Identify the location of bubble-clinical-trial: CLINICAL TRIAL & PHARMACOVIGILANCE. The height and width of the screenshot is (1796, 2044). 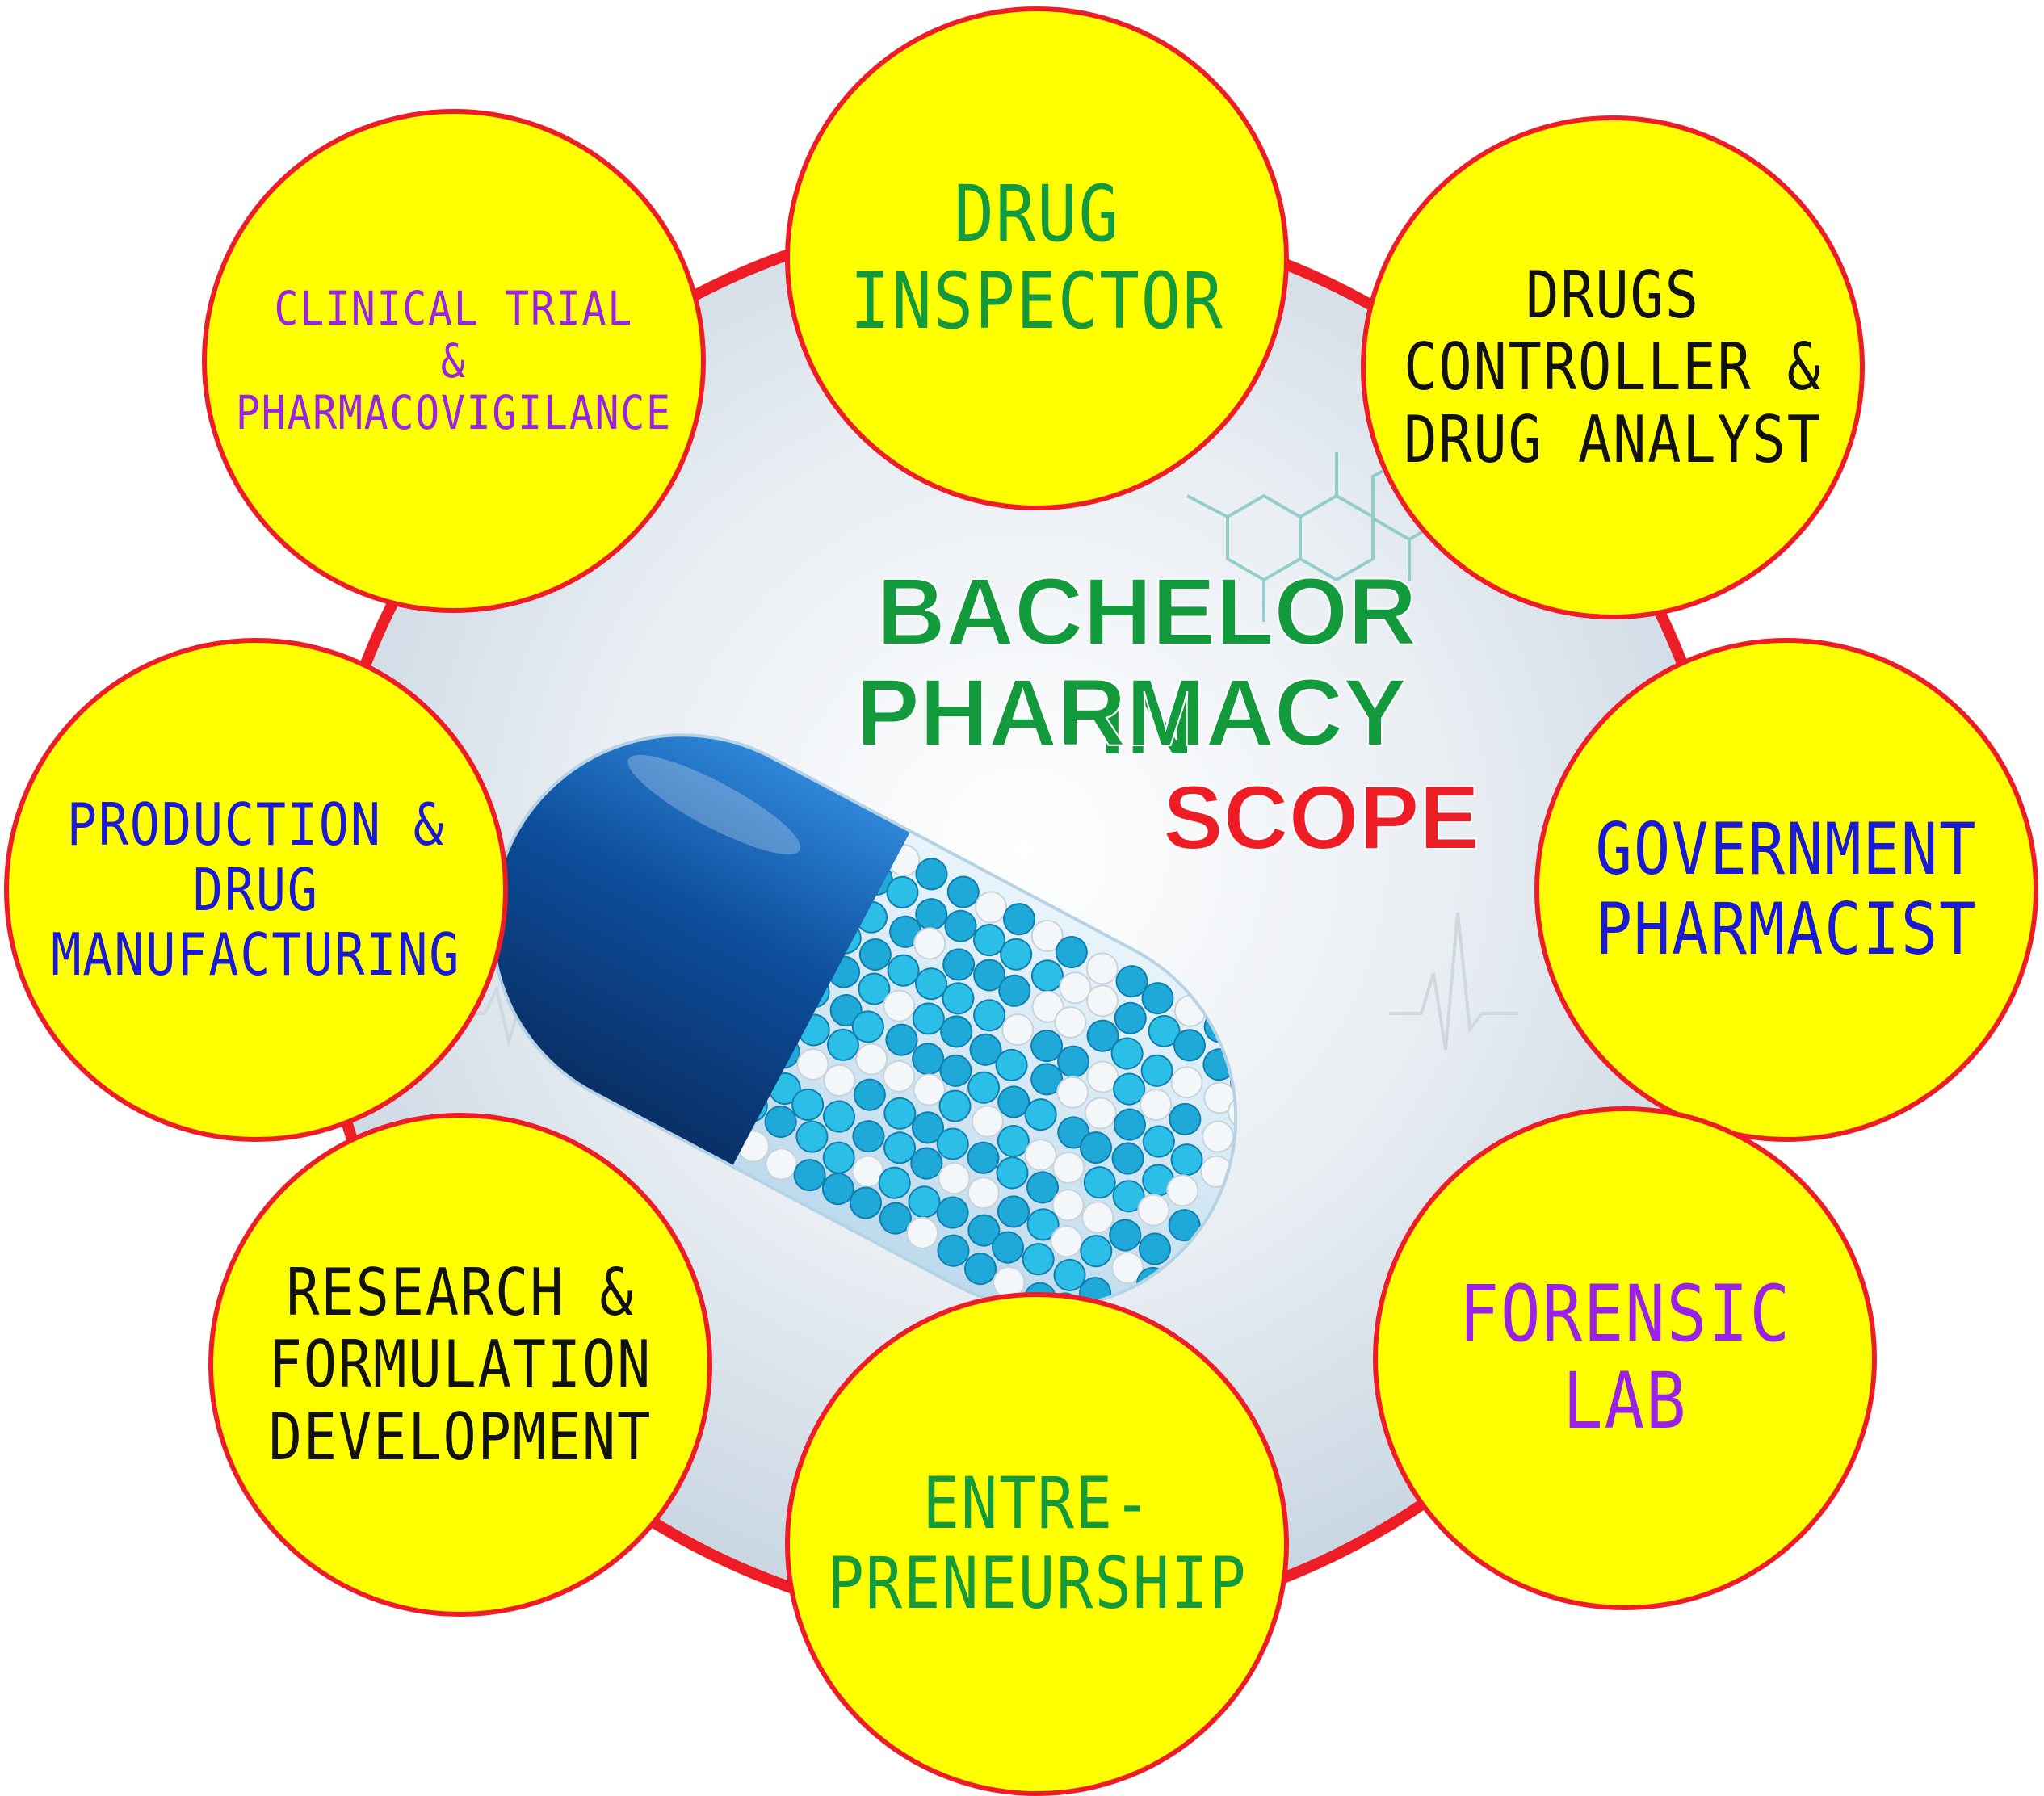
(454, 361).